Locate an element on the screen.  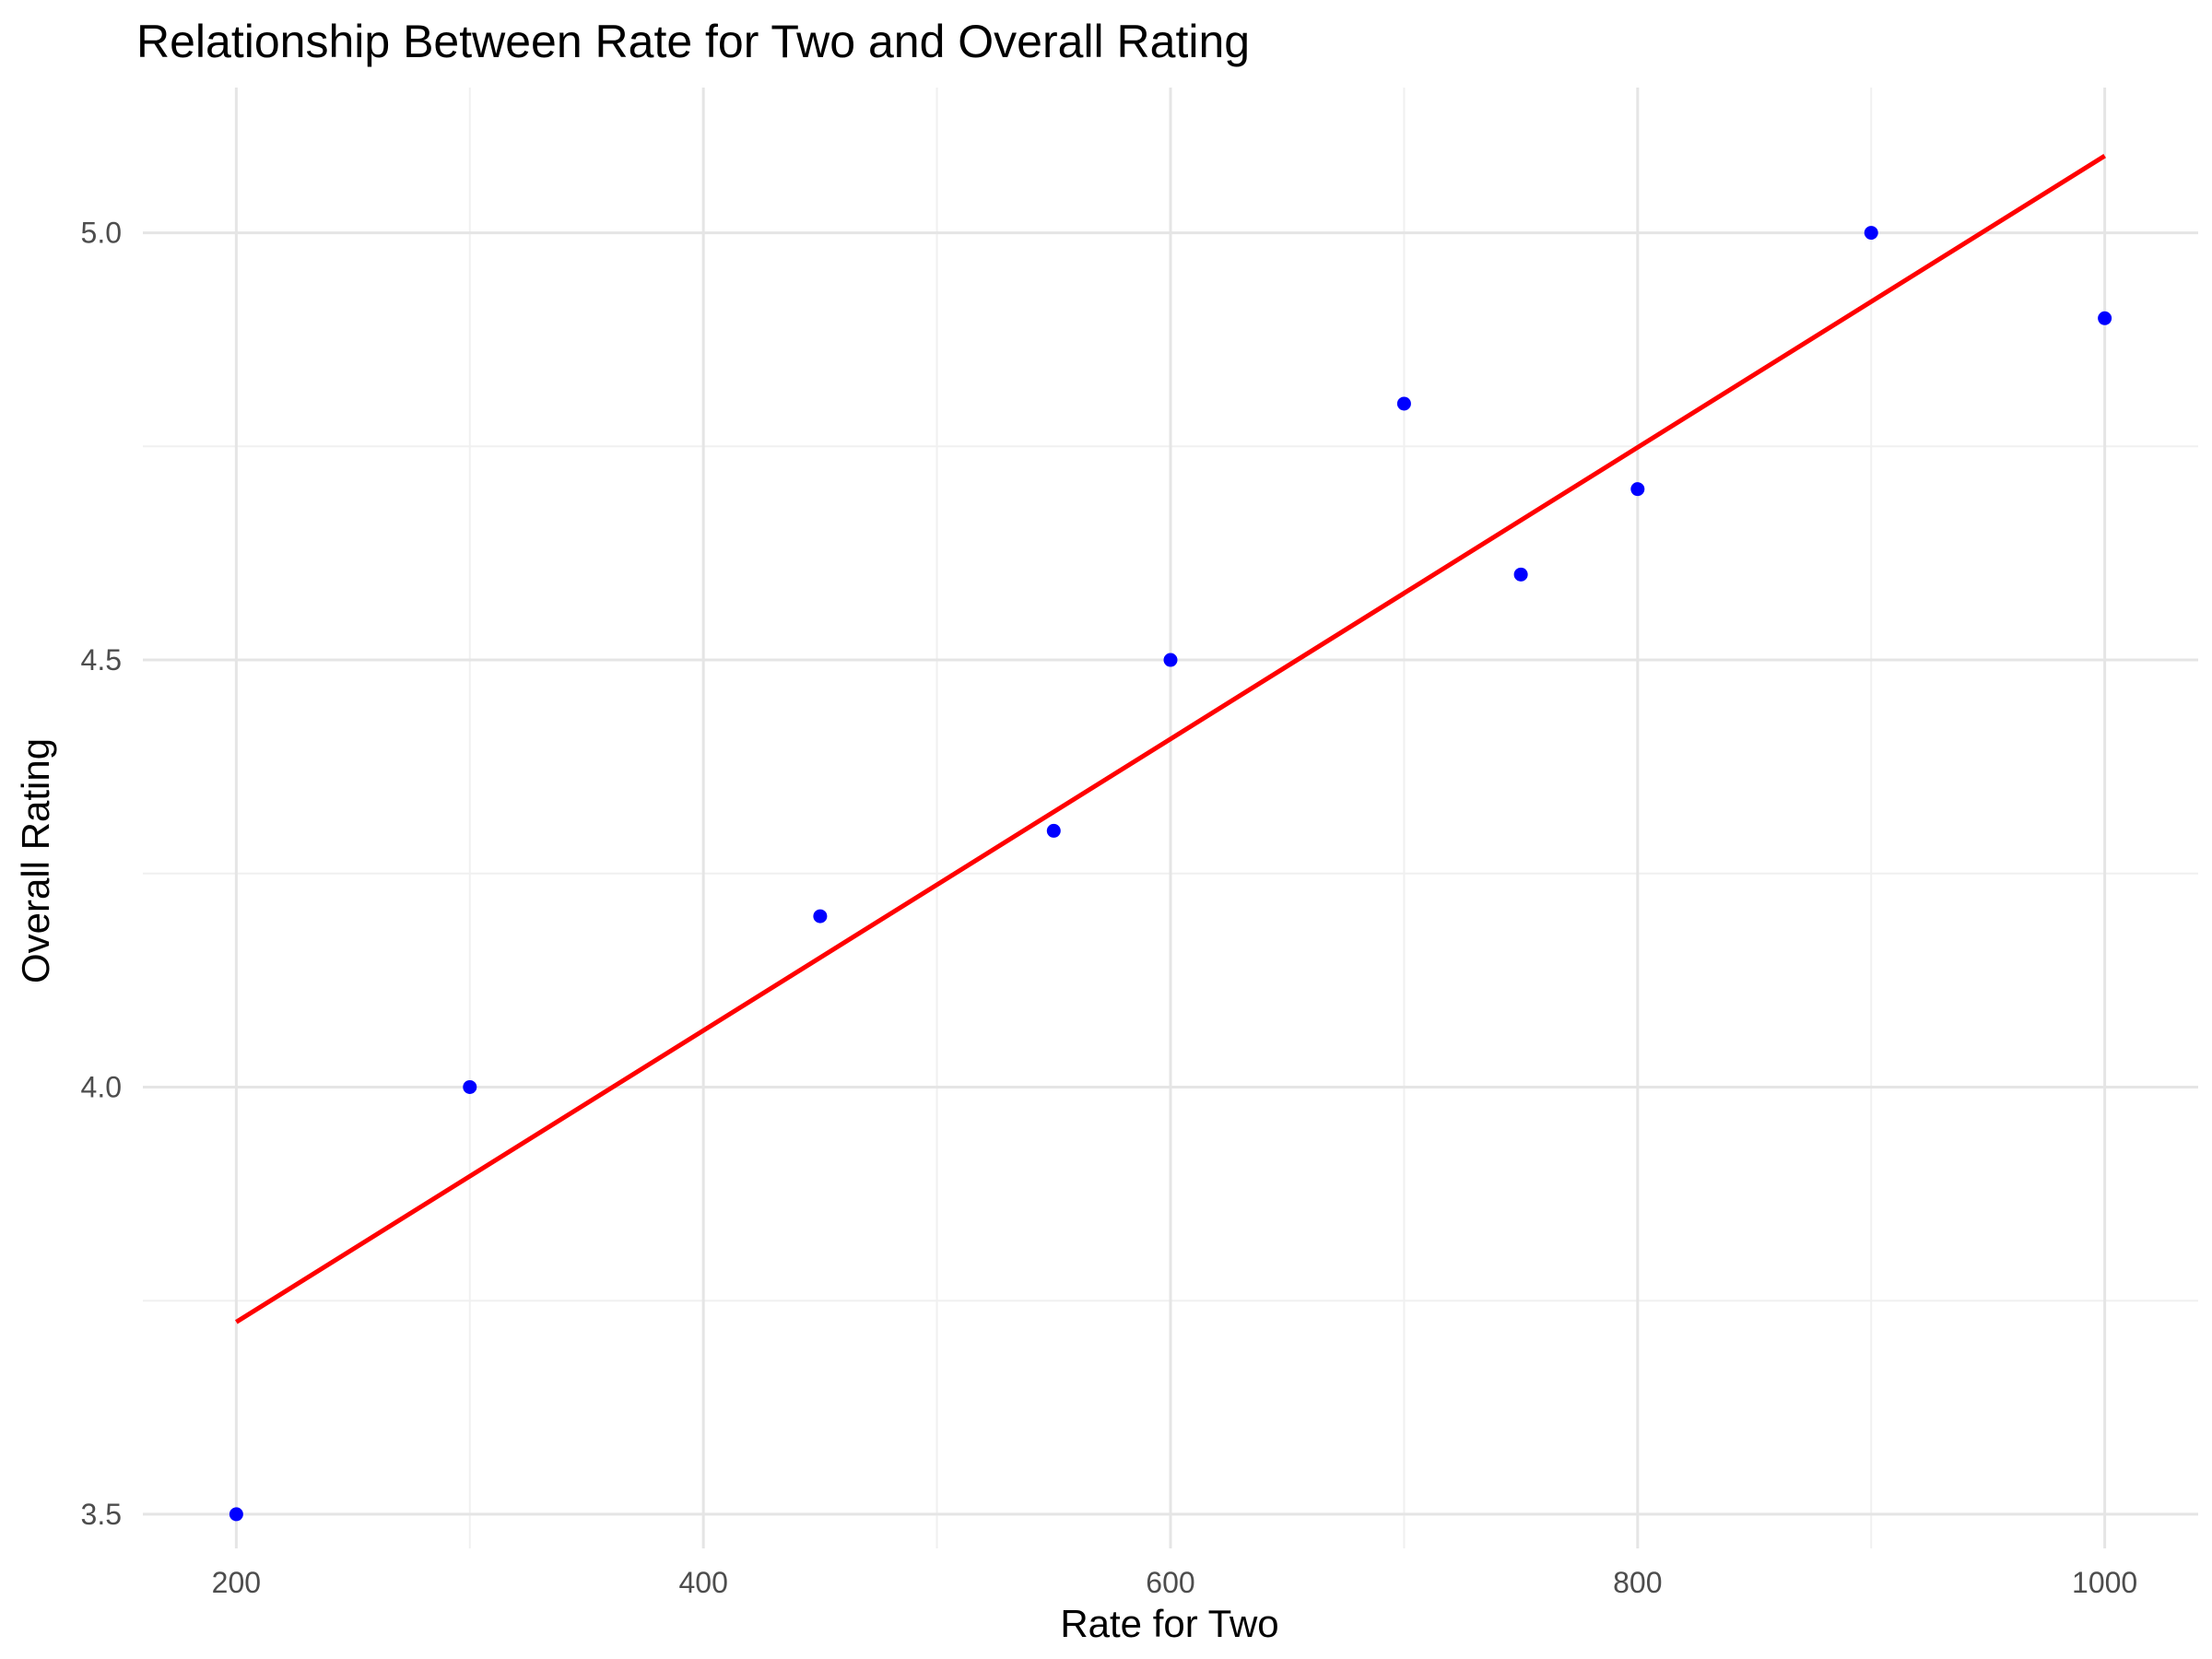
x-tick-label: 600 is located at coordinates (1170, 1582).